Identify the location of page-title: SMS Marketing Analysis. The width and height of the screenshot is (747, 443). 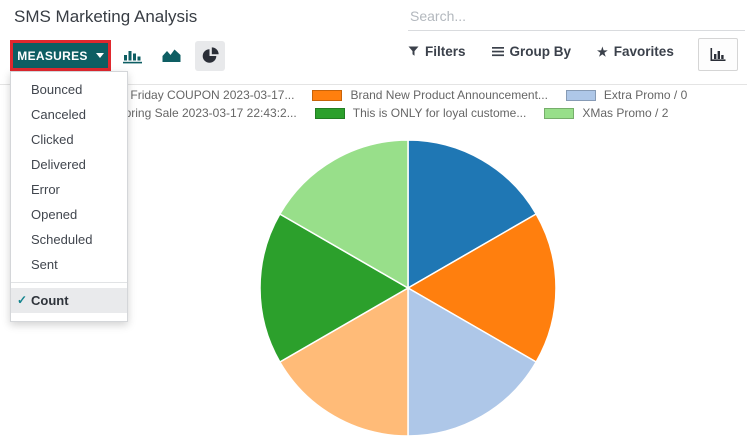
(106, 16).